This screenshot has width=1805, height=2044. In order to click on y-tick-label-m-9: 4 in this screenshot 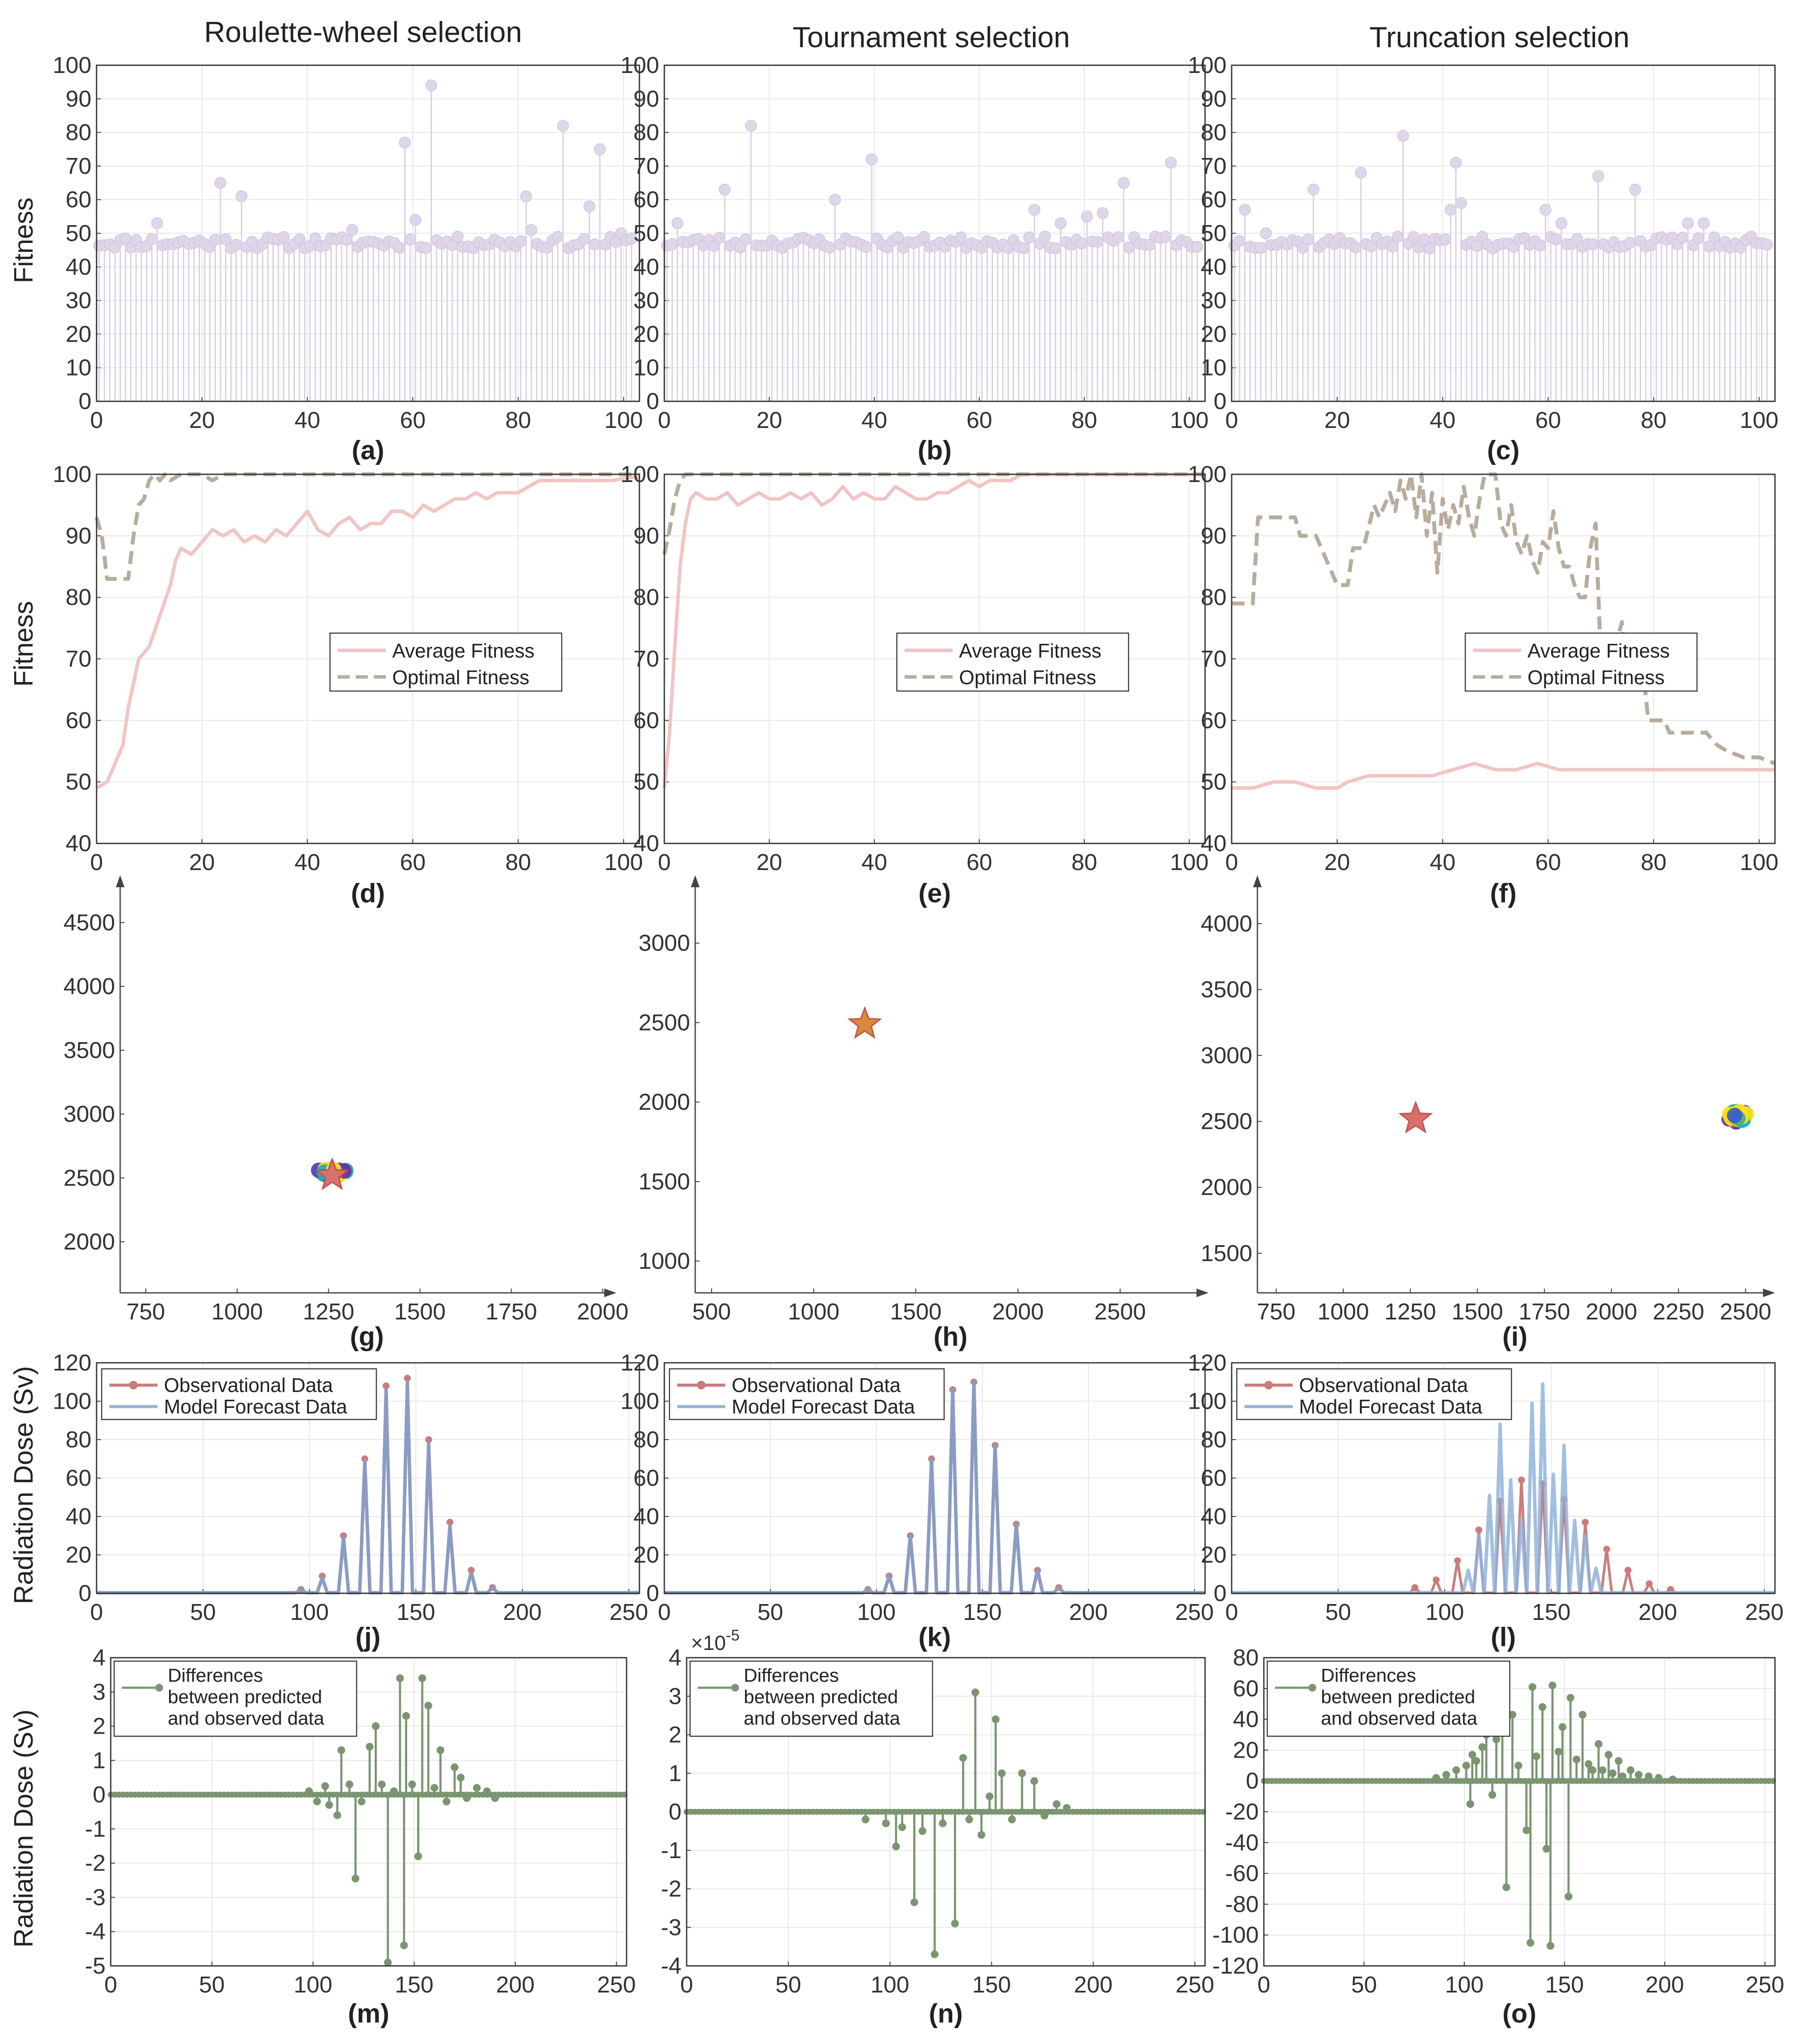, I will do `click(100, 1658)`.